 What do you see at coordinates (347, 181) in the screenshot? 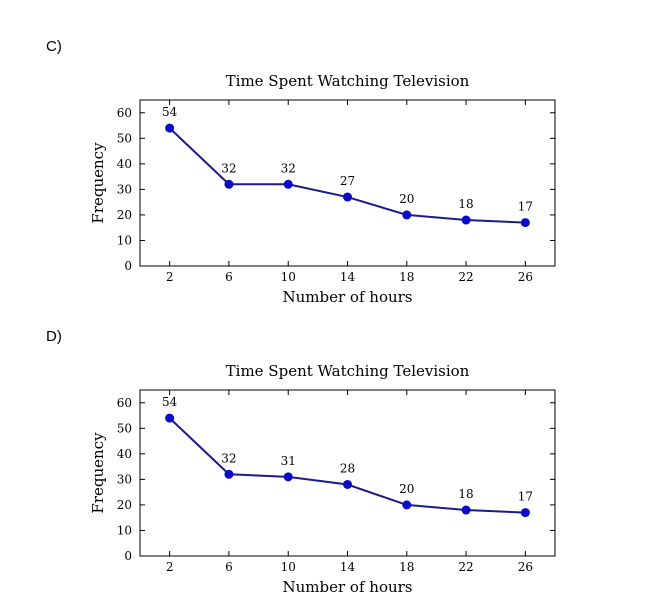
I see `data-label: 27` at bounding box center [347, 181].